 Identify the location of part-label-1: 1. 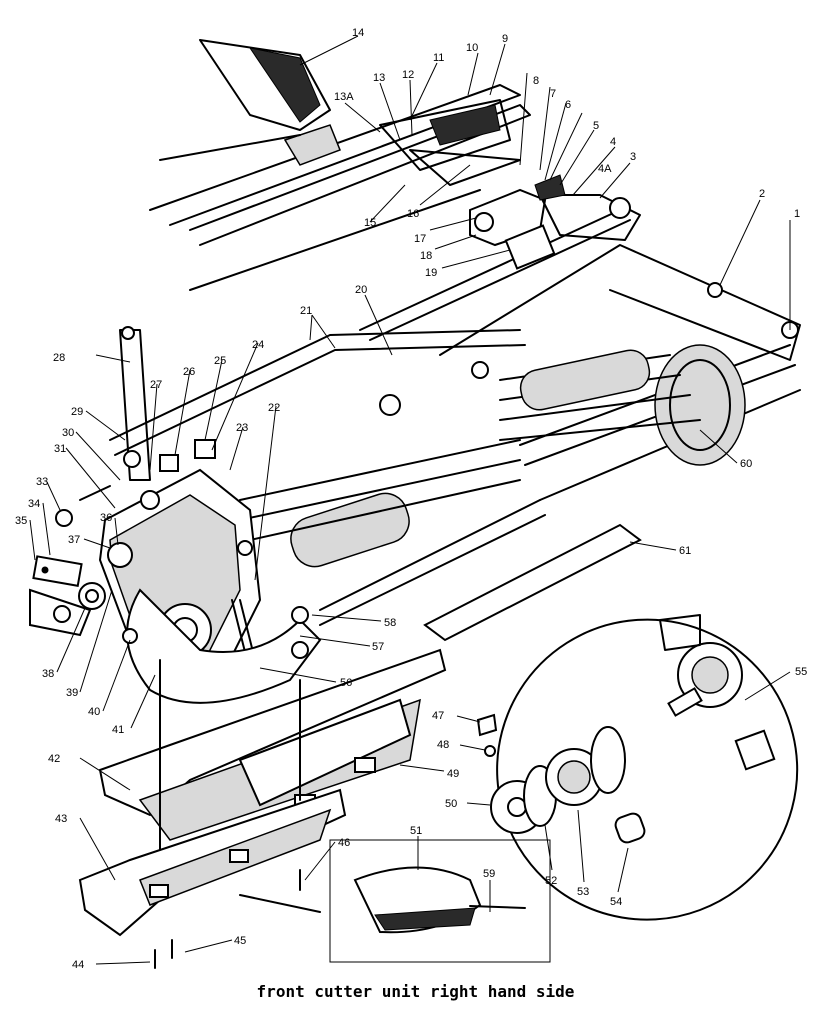
(797, 214).